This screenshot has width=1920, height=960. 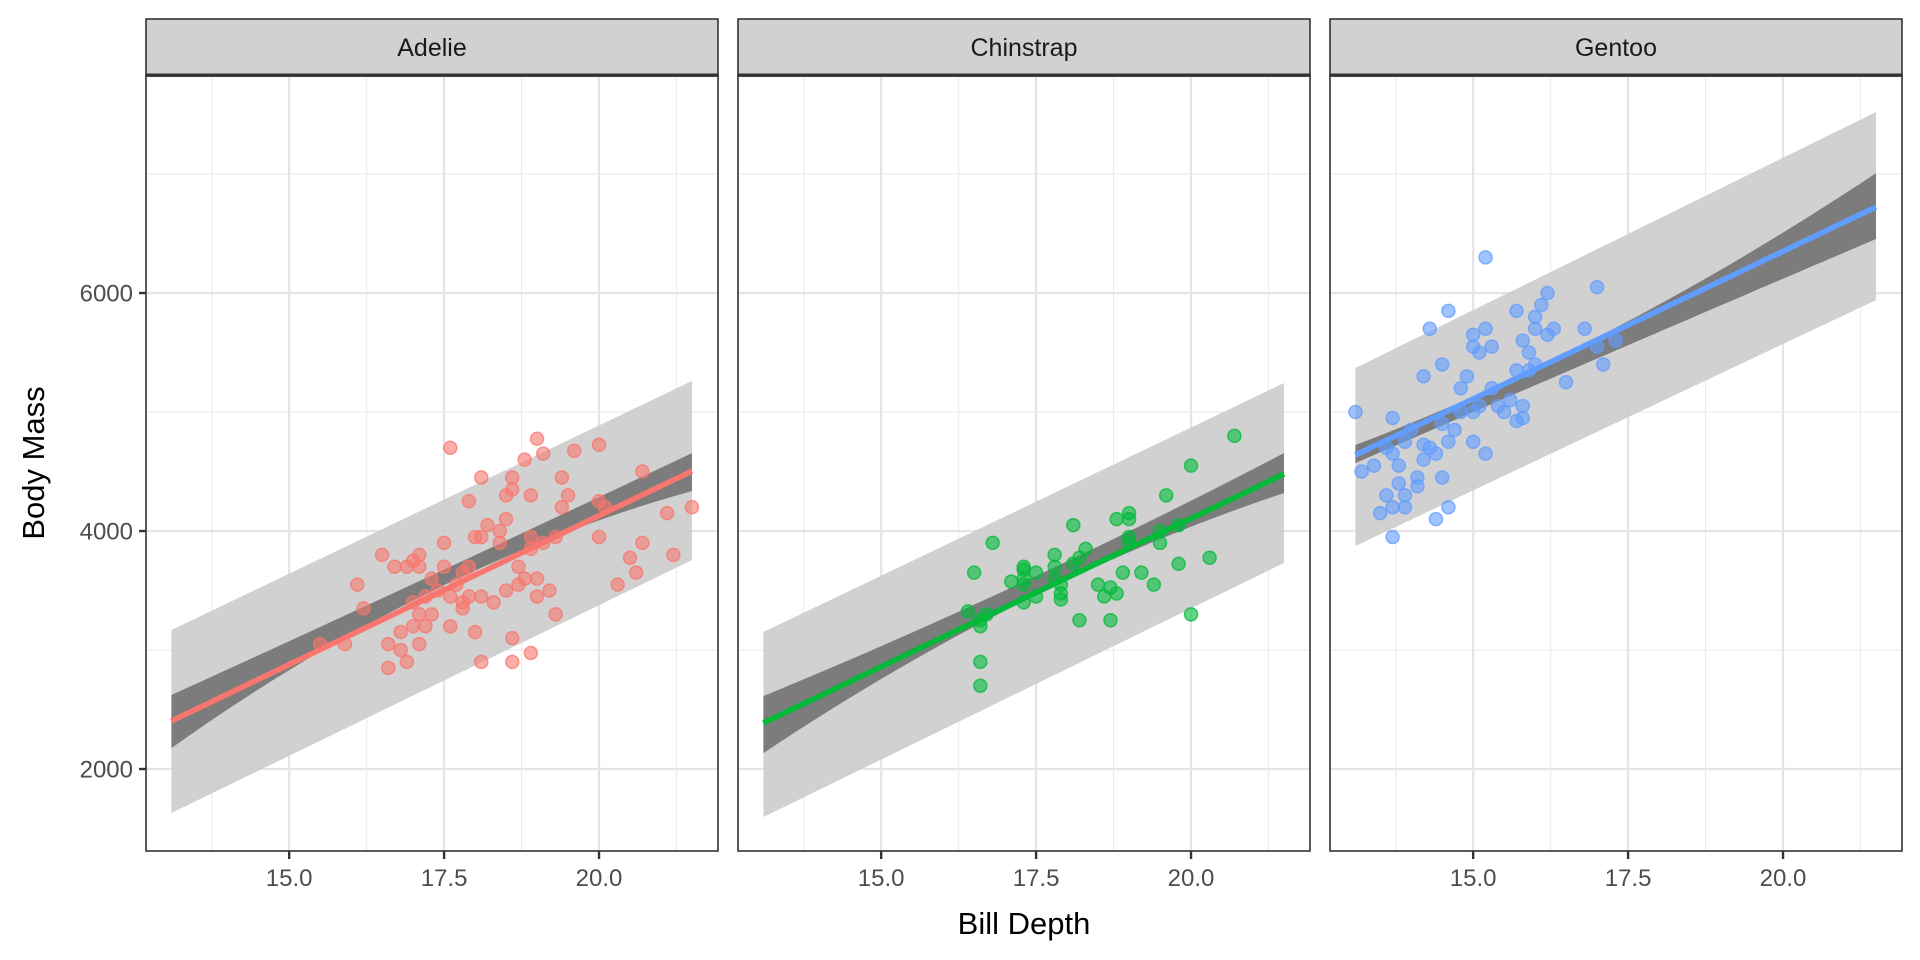 What do you see at coordinates (106, 532) in the screenshot?
I see `y-tick-label: 4000` at bounding box center [106, 532].